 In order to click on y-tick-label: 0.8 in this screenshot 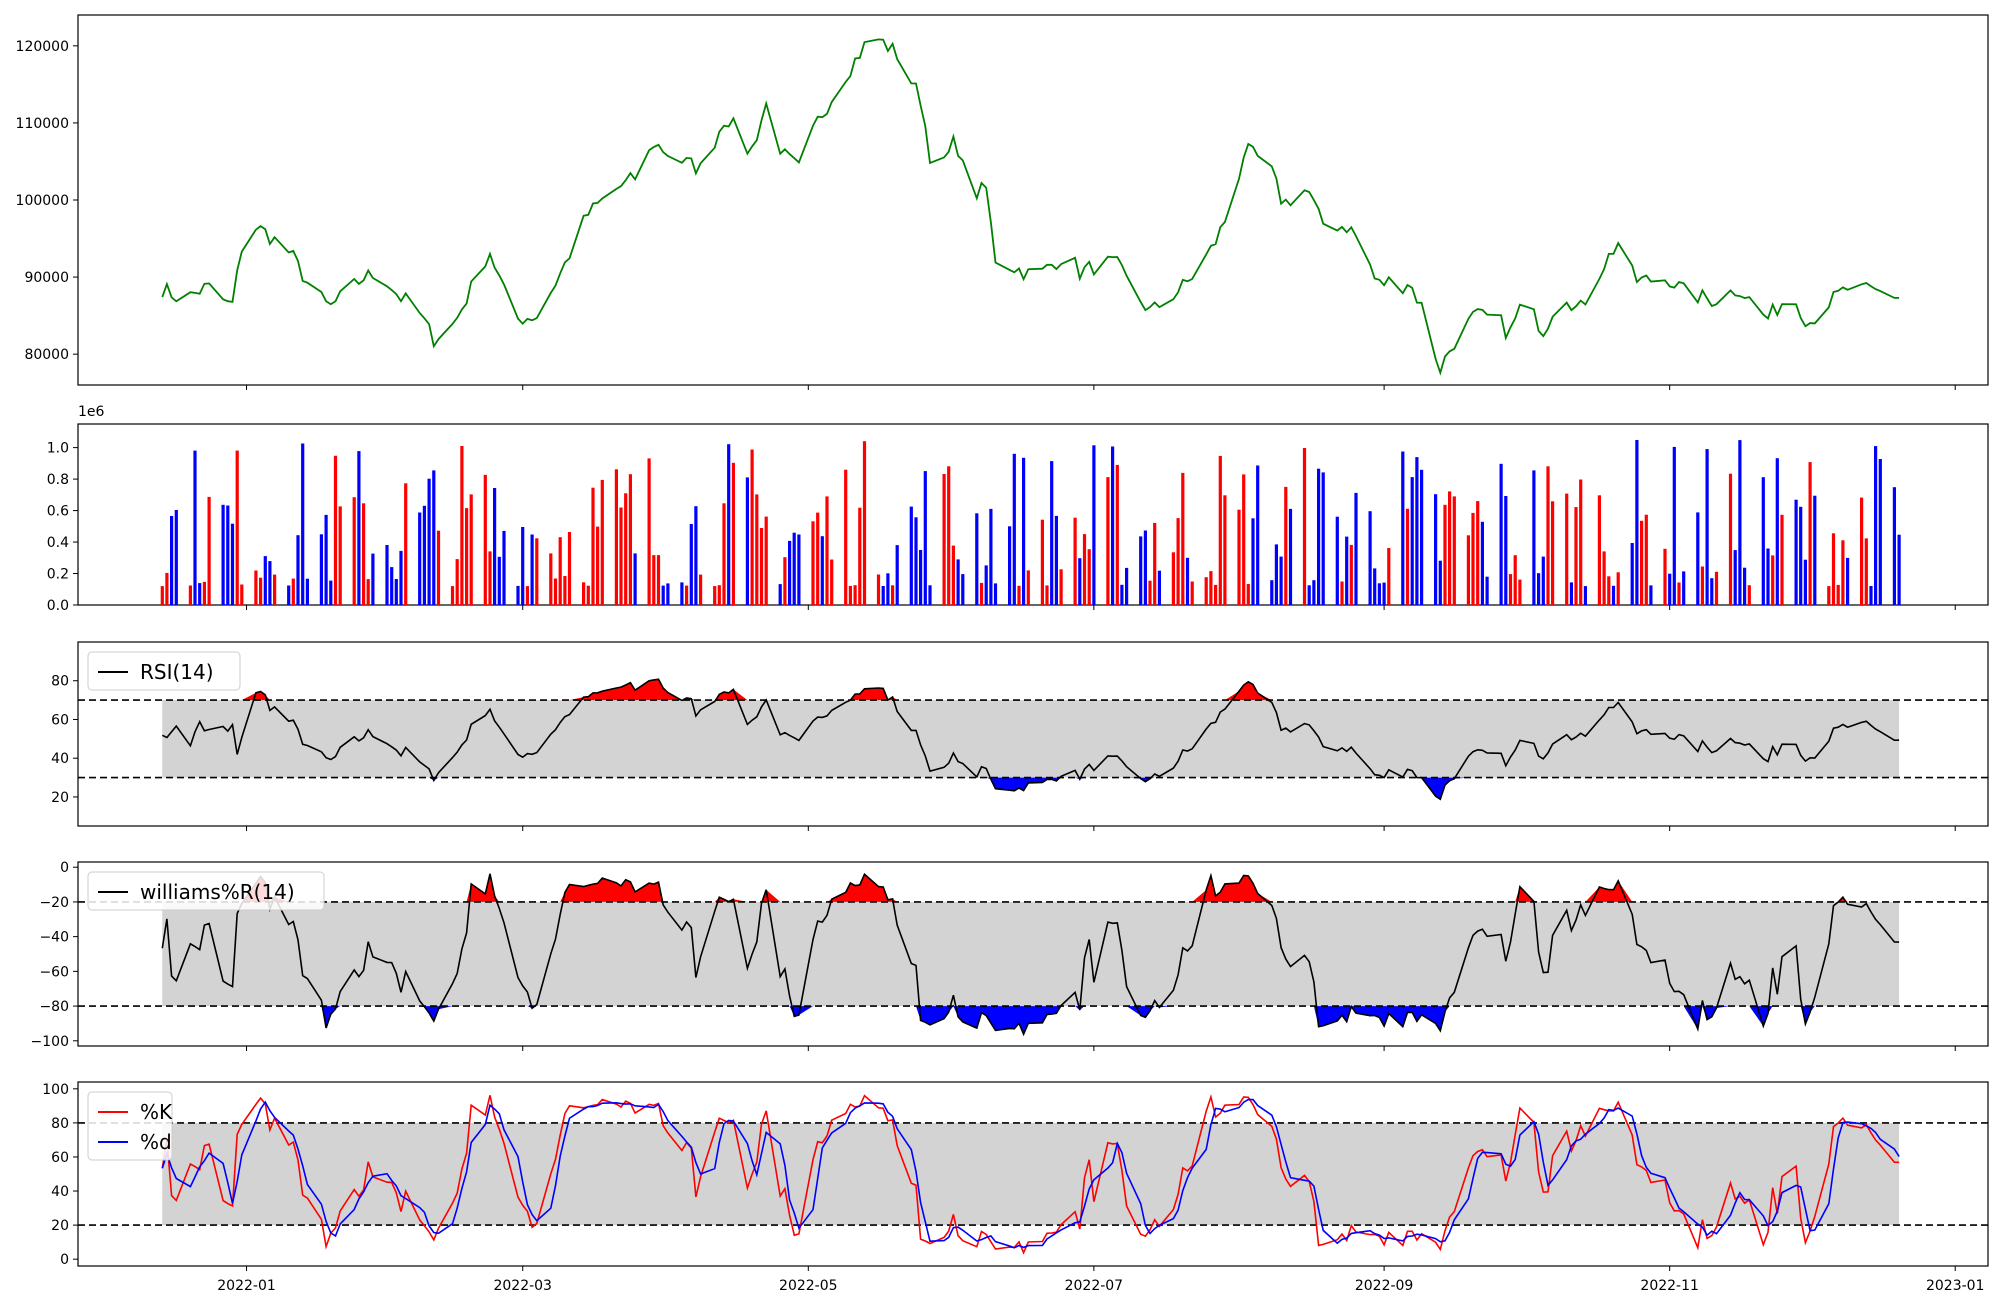, I will do `click(58, 480)`.